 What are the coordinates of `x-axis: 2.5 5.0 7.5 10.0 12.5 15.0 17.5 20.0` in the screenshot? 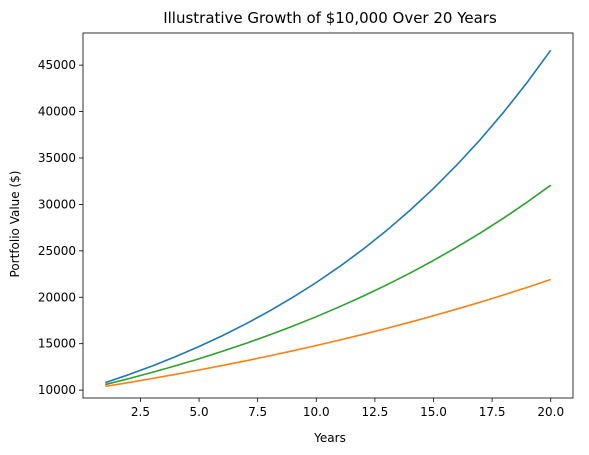 It's located at (347, 408).